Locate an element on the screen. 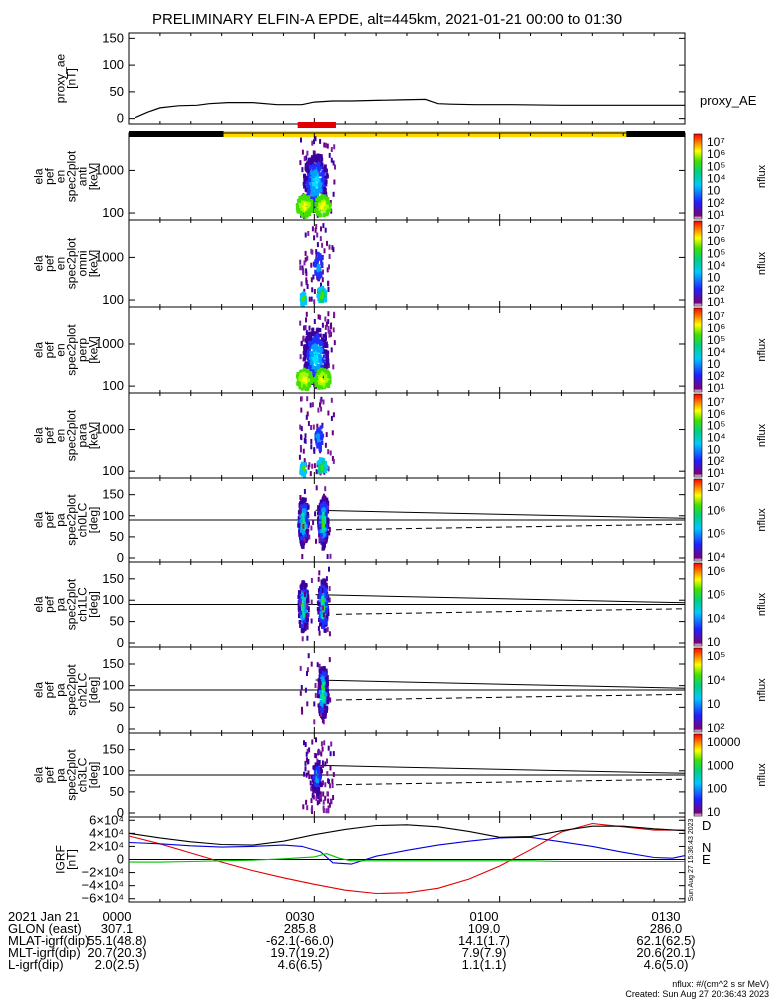  science-zone-marker is located at coordinates (317, 125).